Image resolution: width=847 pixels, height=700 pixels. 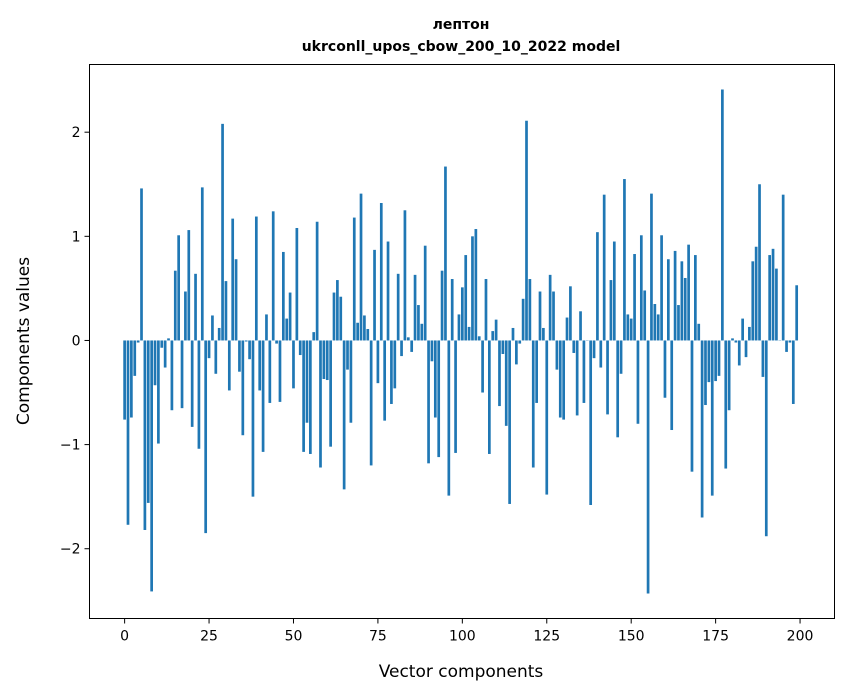 I want to click on x-tick-label: 75, so click(x=378, y=637).